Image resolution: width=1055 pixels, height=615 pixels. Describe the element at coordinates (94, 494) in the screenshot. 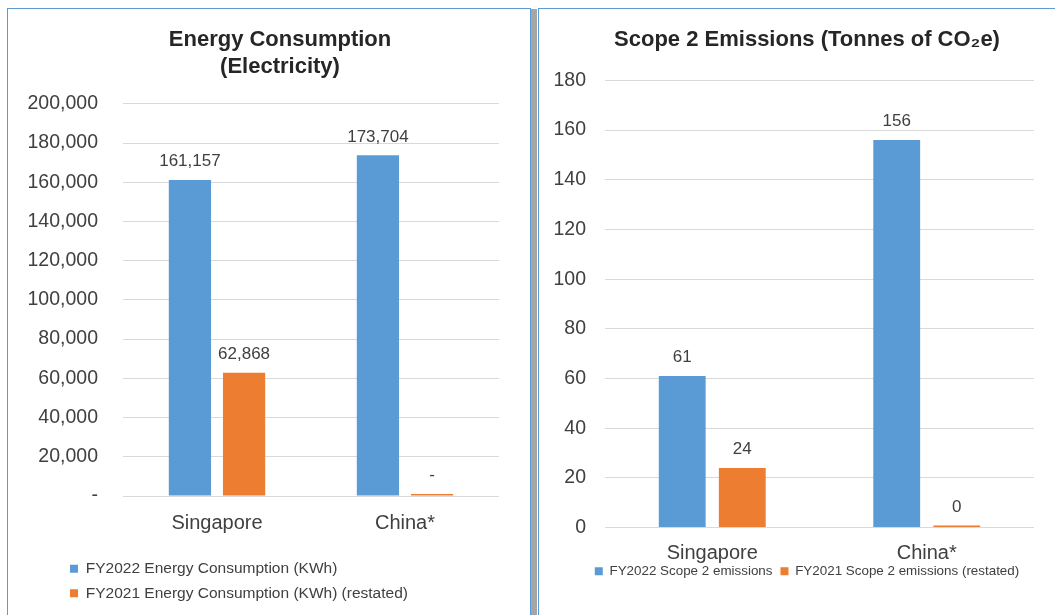

I see `y-tick-label: -` at that location.